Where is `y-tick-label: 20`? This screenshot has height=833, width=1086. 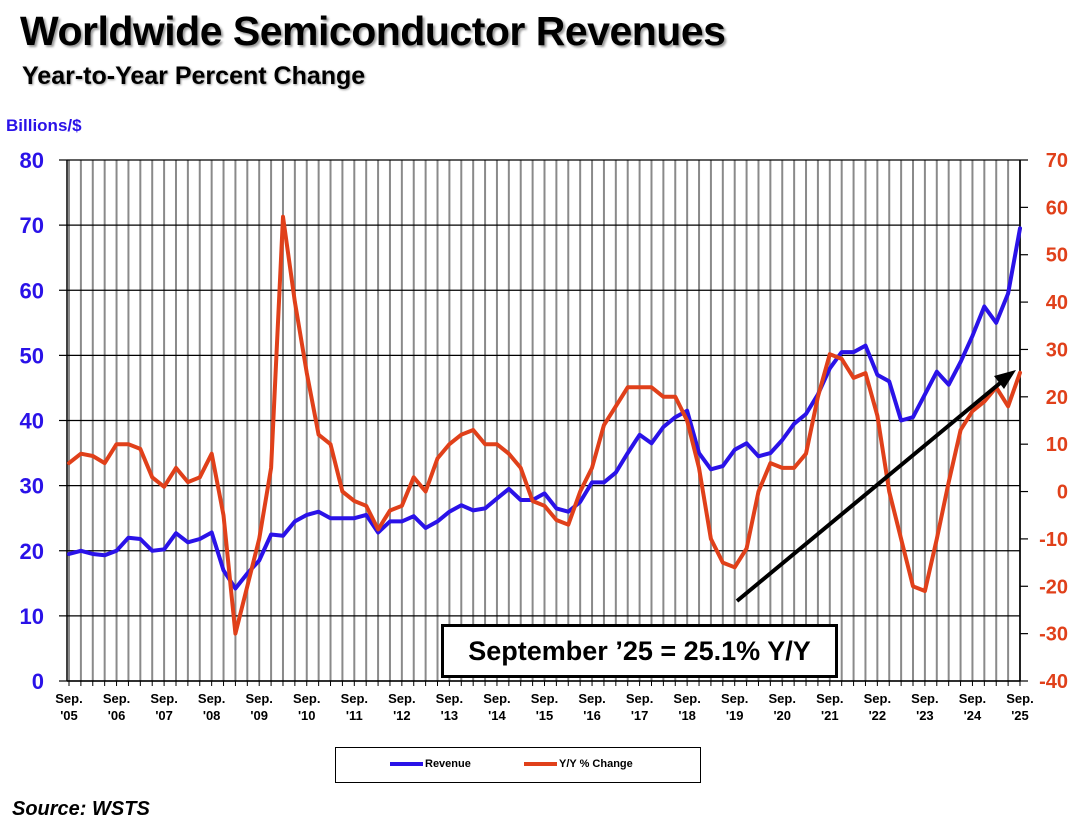 y-tick-label: 20 is located at coordinates (32, 551).